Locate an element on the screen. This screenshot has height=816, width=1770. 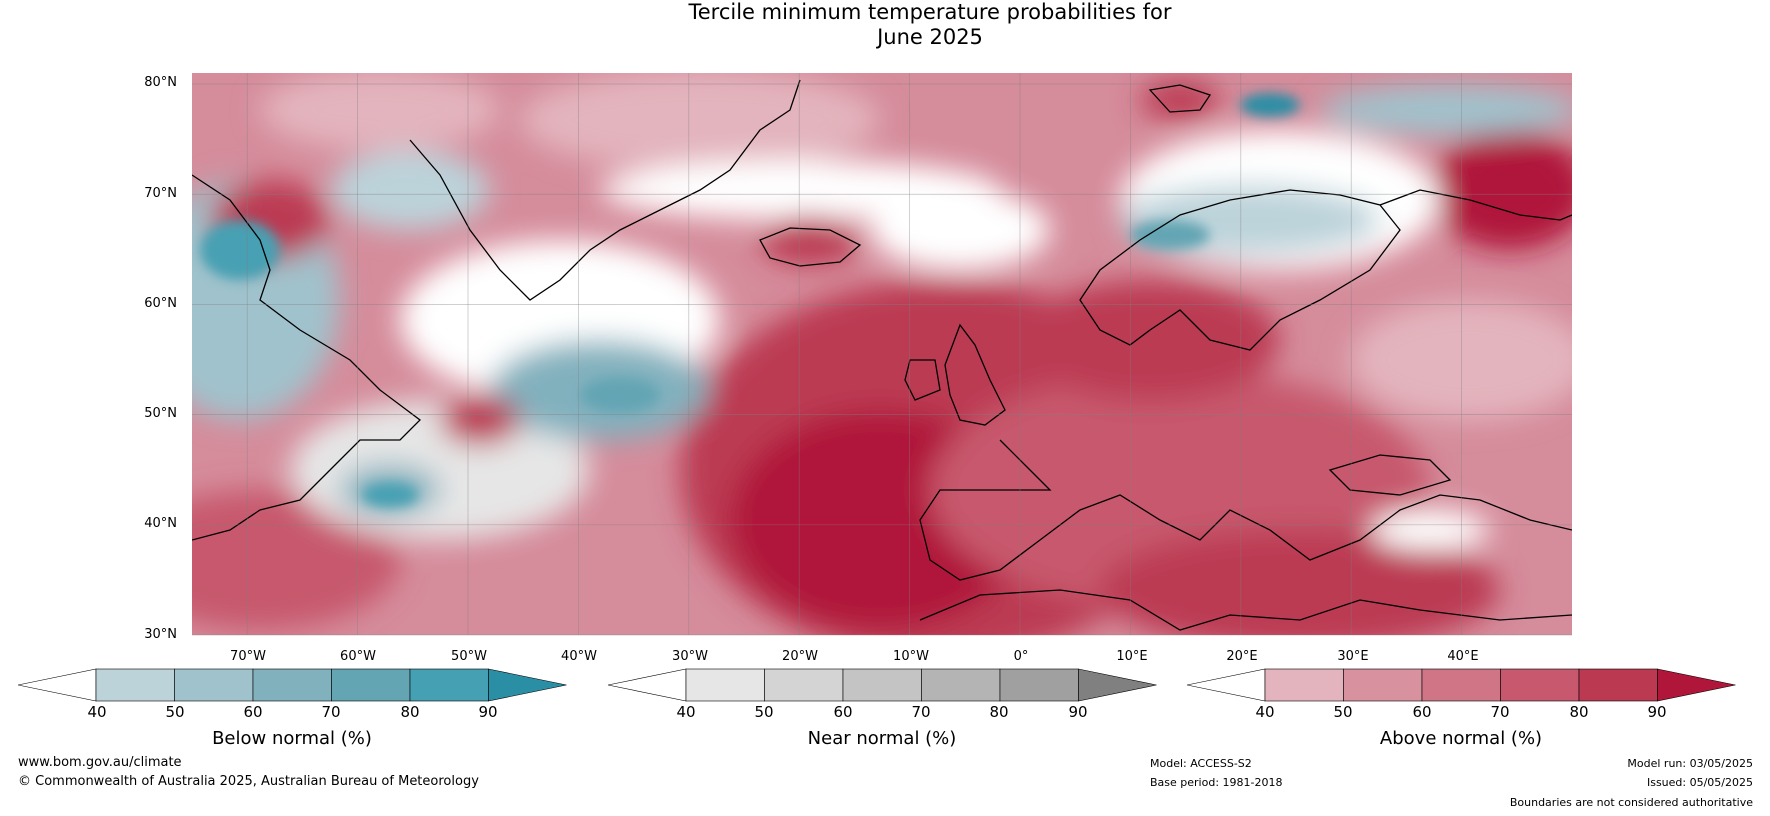
lon-label-10w: 10°W is located at coordinates (911, 656).